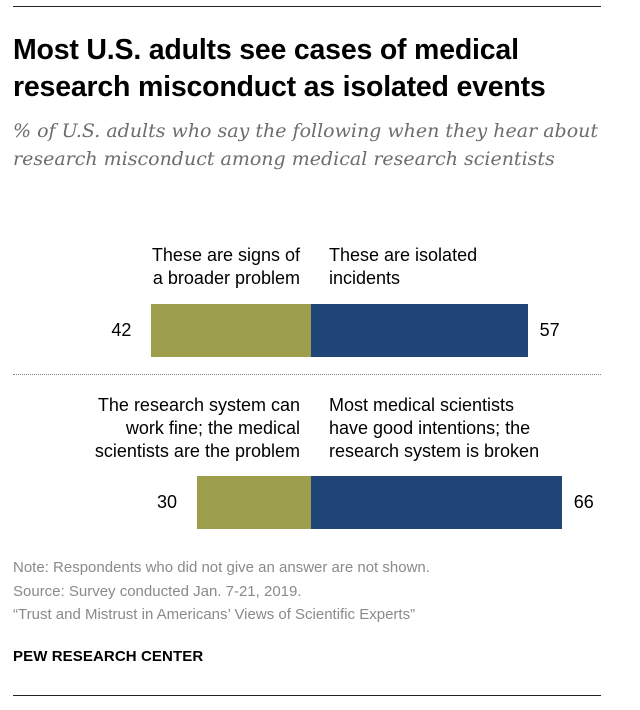 The image size is (640, 710). I want to click on row-1-right-bar, so click(419, 330).